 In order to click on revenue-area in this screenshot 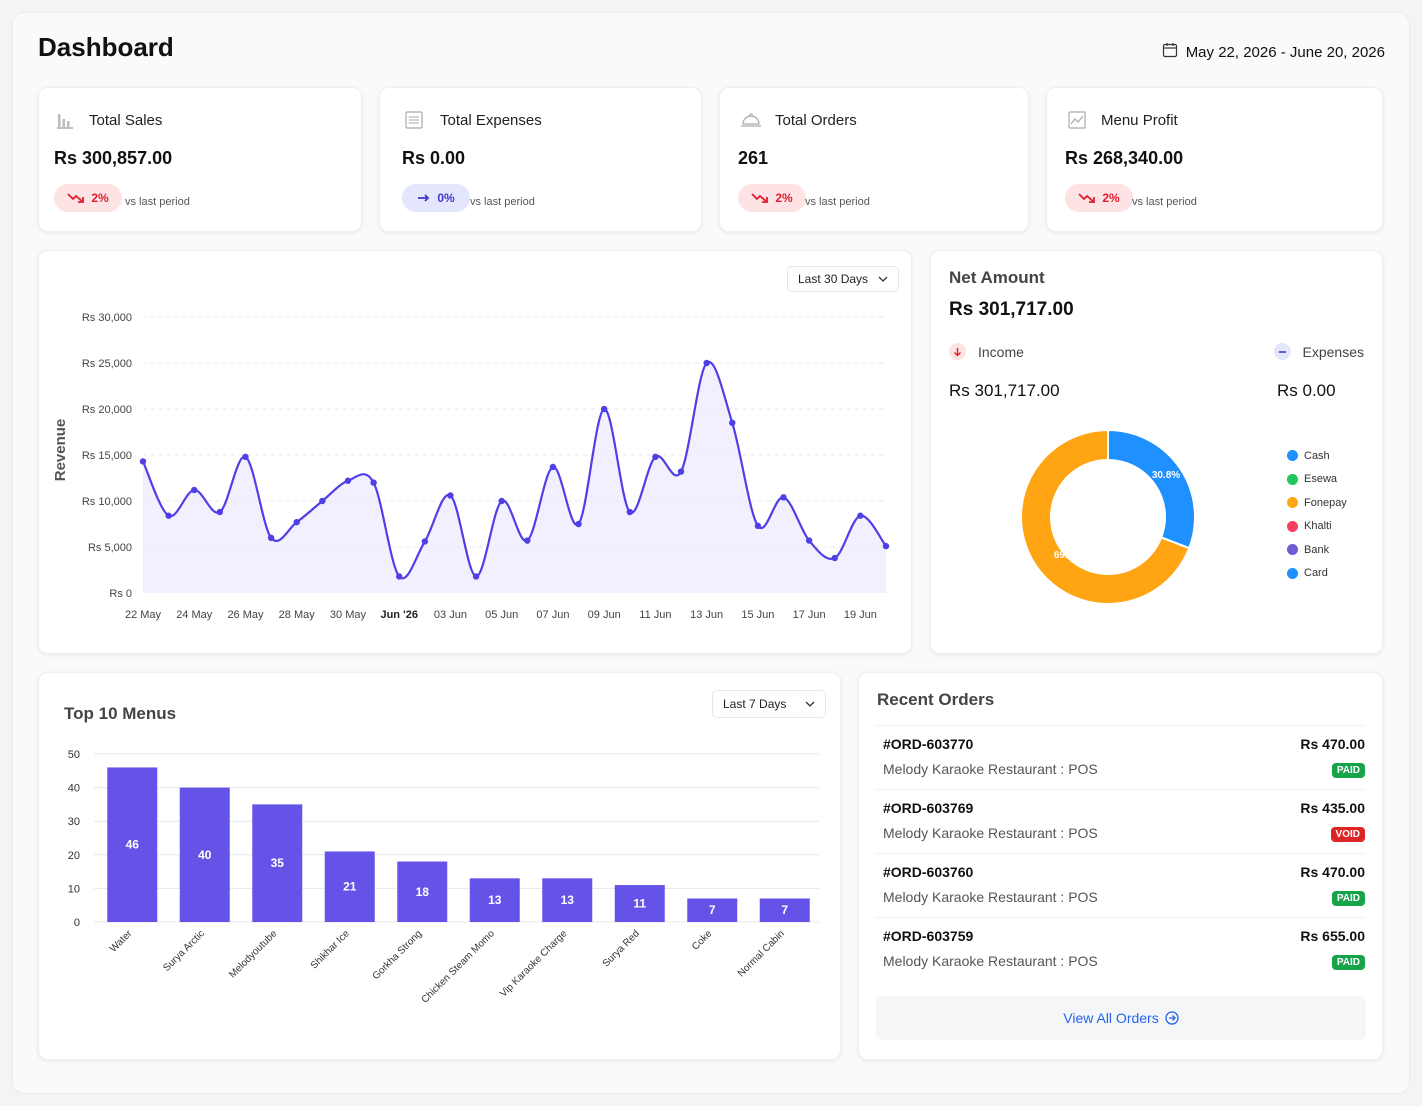, I will do `click(514, 477)`.